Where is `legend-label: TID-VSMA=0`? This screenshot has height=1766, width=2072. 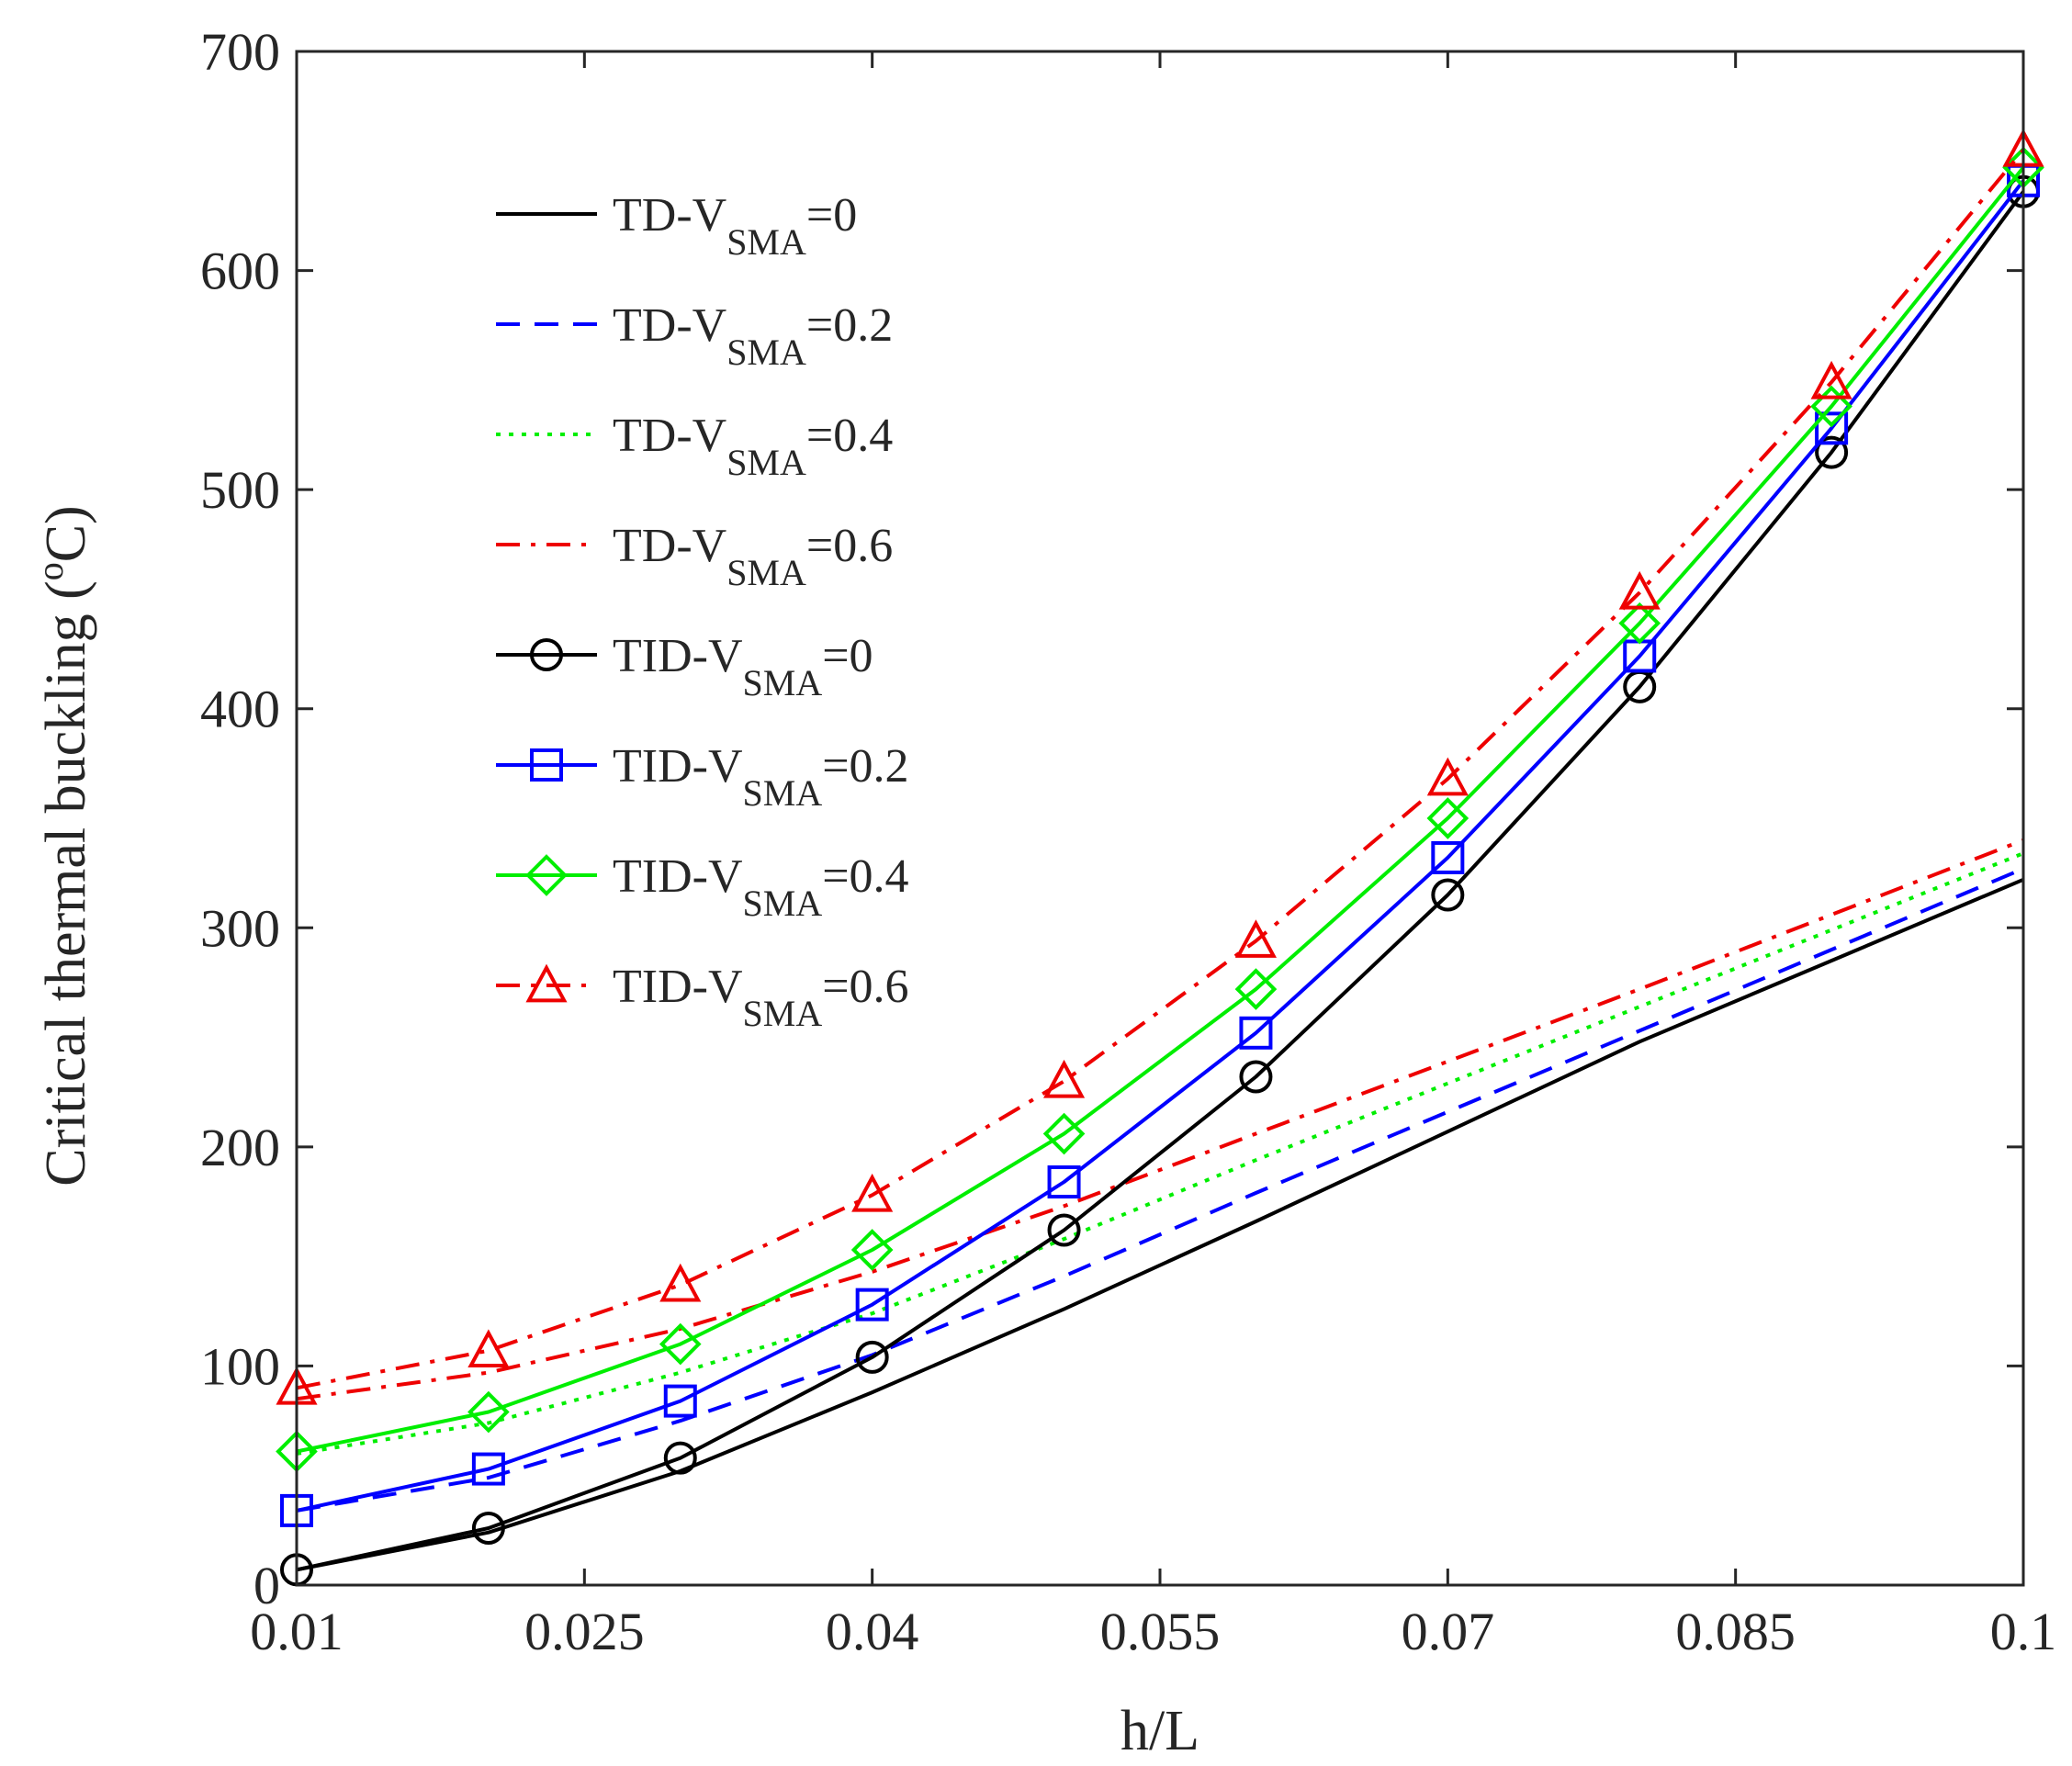 legend-label: TID-VSMA=0 is located at coordinates (743, 667).